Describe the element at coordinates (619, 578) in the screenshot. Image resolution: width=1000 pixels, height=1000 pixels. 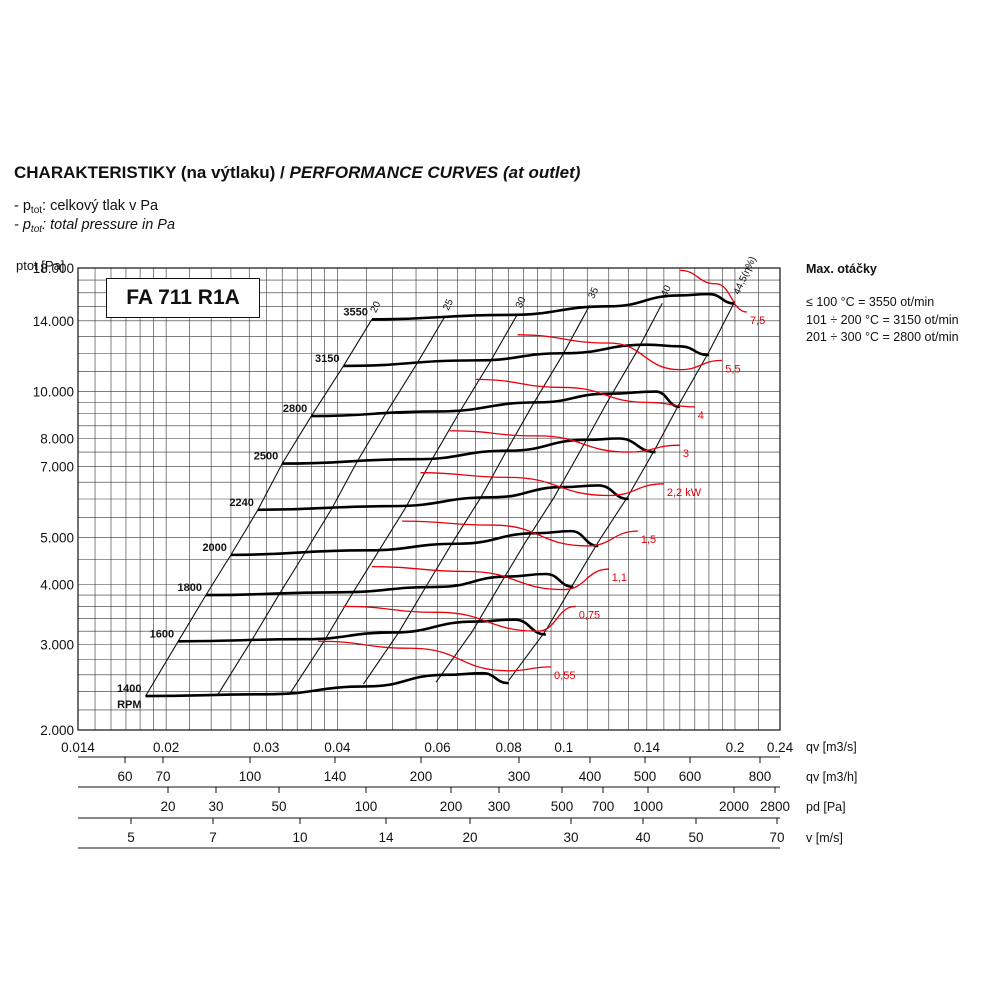
I see `power-curve-label: 1,1` at that location.